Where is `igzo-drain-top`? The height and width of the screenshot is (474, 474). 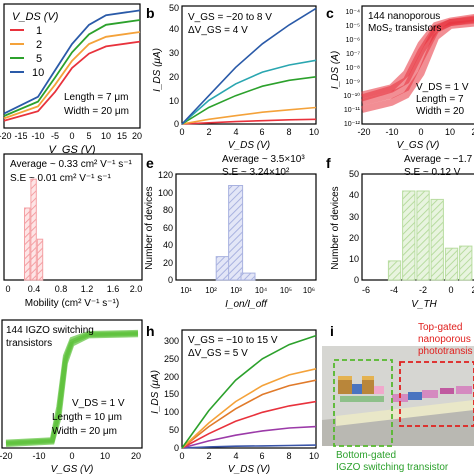
igzo-drain-top is located at coordinates (368, 378).